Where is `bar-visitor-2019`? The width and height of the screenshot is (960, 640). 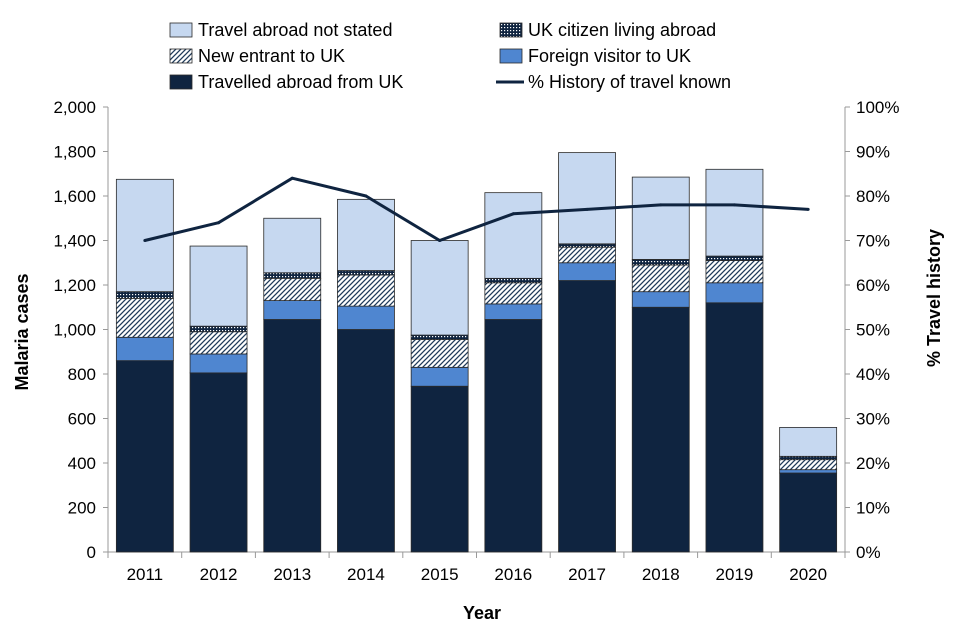
bar-visitor-2019 is located at coordinates (734, 293).